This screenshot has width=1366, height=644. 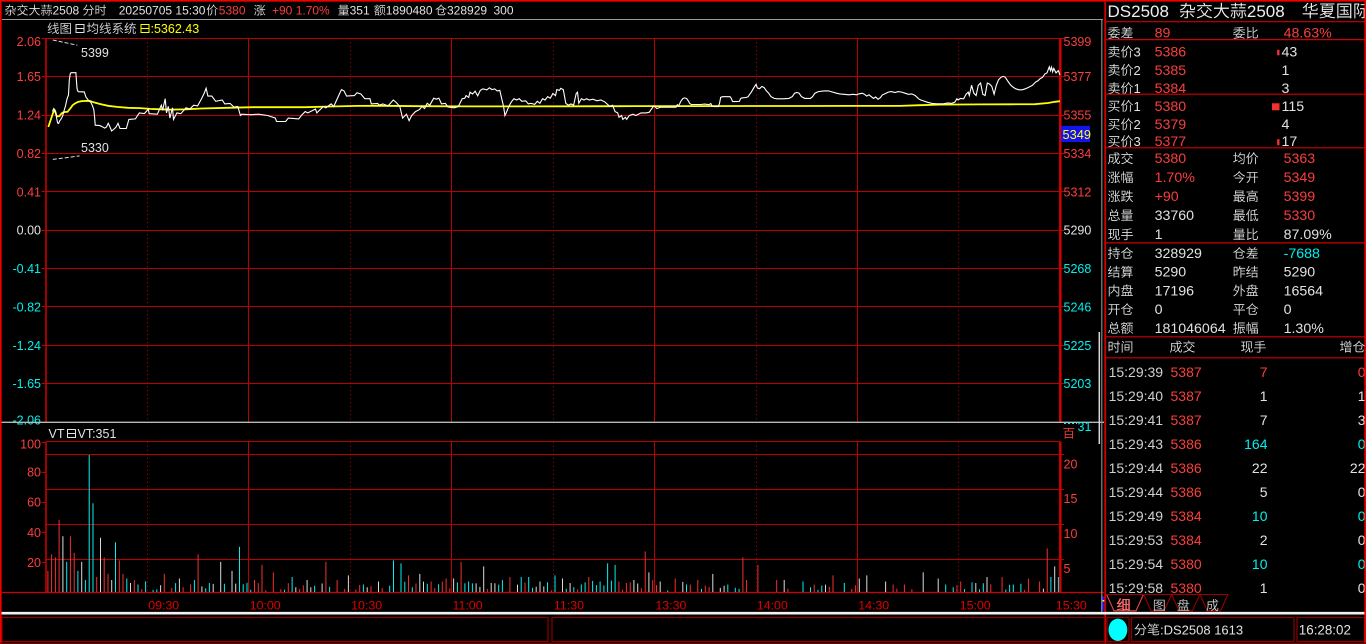 What do you see at coordinates (1078, 307) in the screenshot?
I see `svg-text: 5246` at bounding box center [1078, 307].